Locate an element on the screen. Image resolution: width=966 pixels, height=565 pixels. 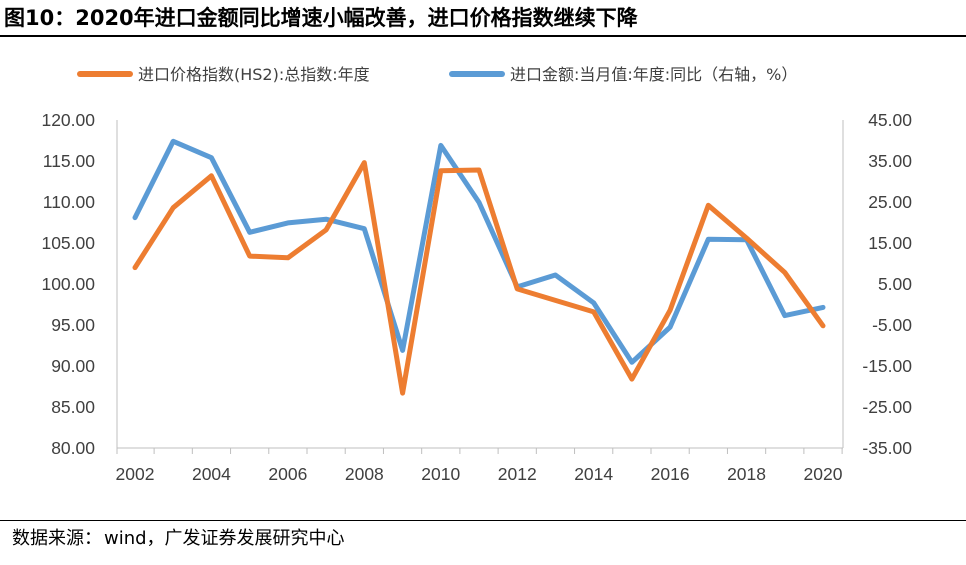
x-axis-ticks: 2002 2004 2006 2008 2010 2012 2014 2016 2018 2020 is located at coordinates (479, 466).